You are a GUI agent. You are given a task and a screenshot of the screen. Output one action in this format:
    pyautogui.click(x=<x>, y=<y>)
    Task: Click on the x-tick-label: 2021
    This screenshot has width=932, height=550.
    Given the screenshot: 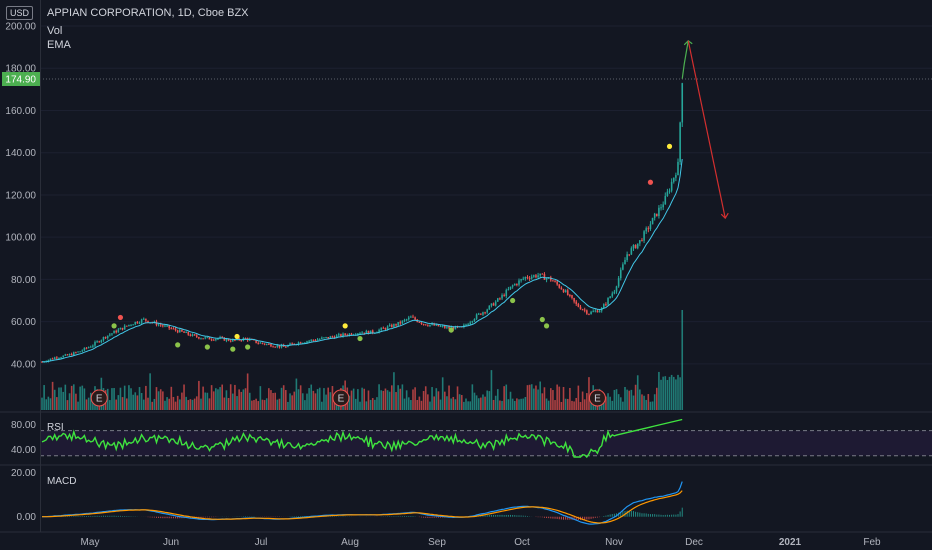 What is the action you would take?
    pyautogui.click(x=790, y=542)
    